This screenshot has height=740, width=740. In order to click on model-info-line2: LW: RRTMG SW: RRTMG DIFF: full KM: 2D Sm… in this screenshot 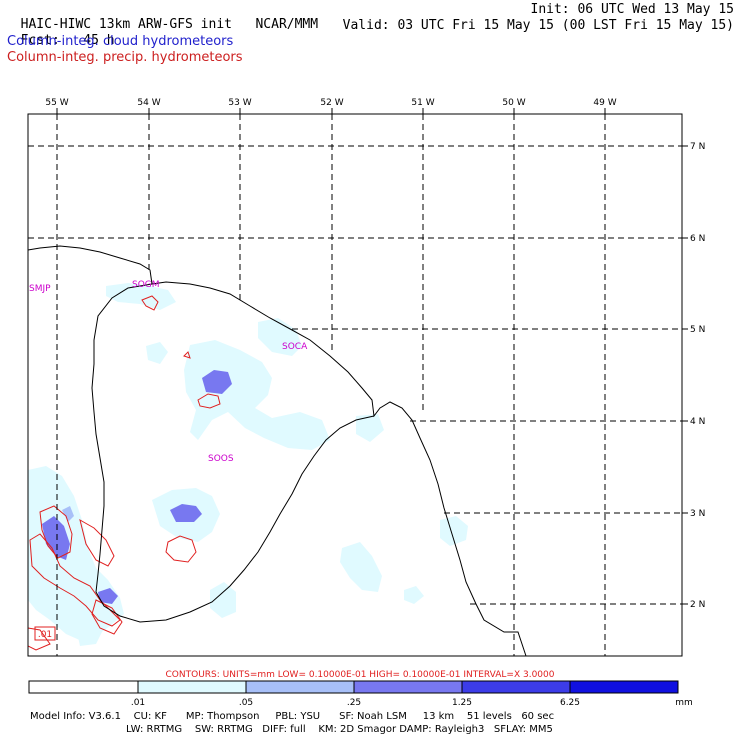, I will do `click(339, 729)`.